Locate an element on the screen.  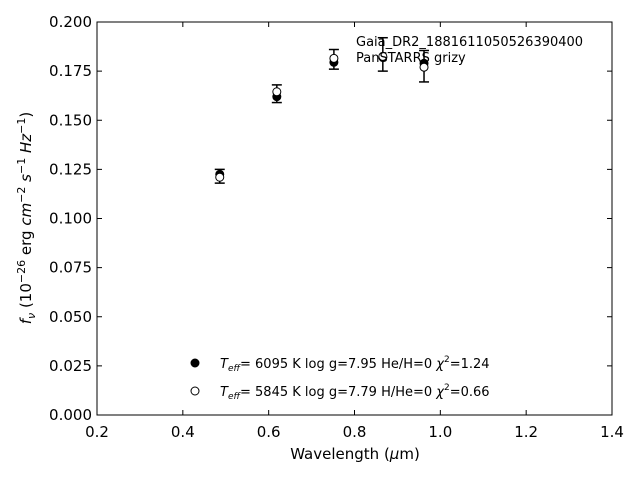
annotation-object-id: Gaia_DR2_1881611050526390400 is located at coordinates (469, 42).